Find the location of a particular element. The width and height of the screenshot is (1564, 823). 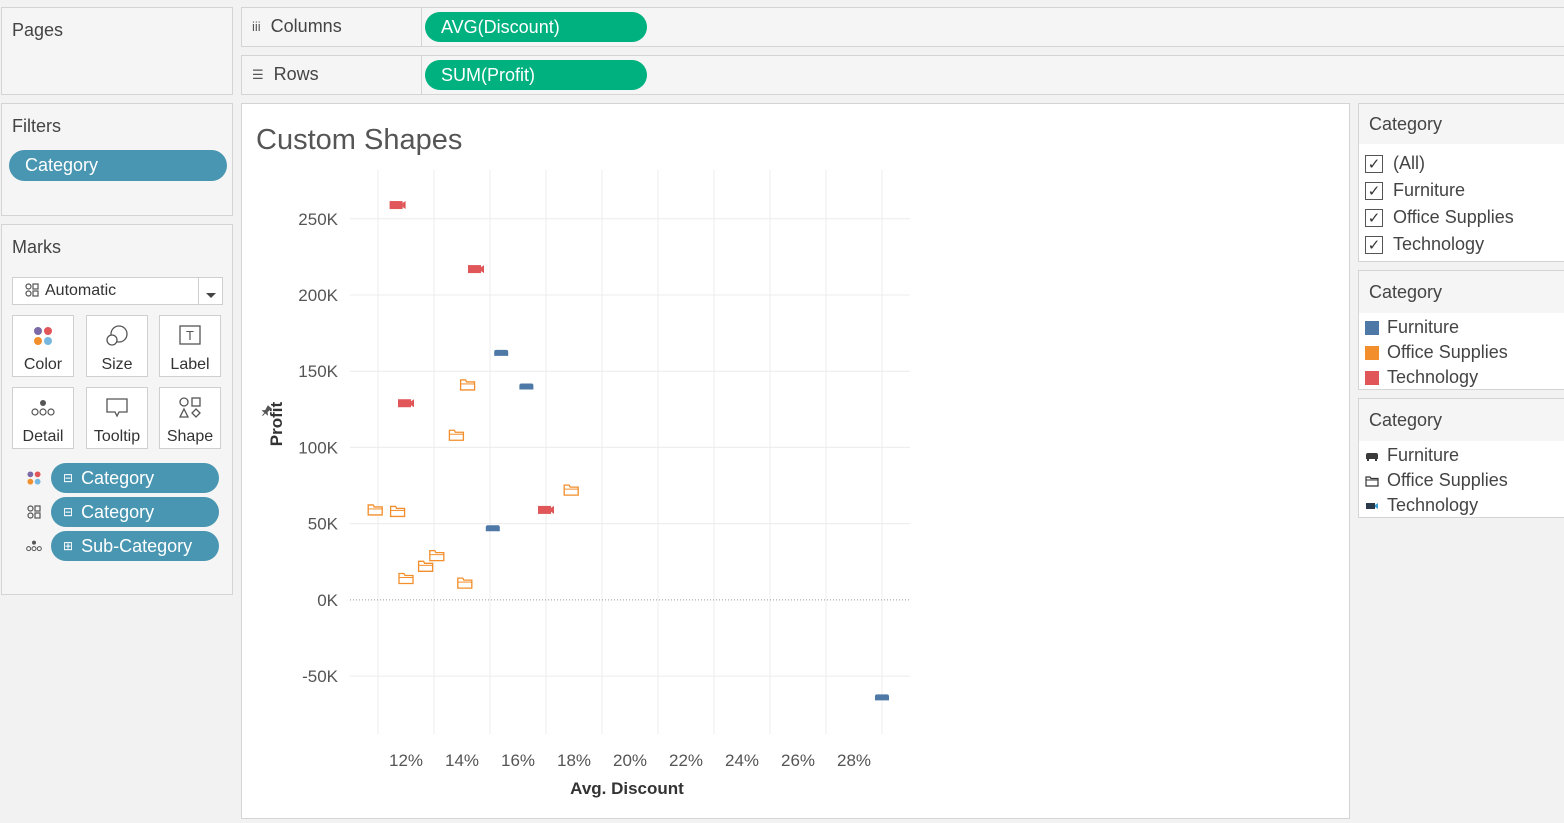

color-legend-item-furniture: Furniture is located at coordinates (1461, 327).